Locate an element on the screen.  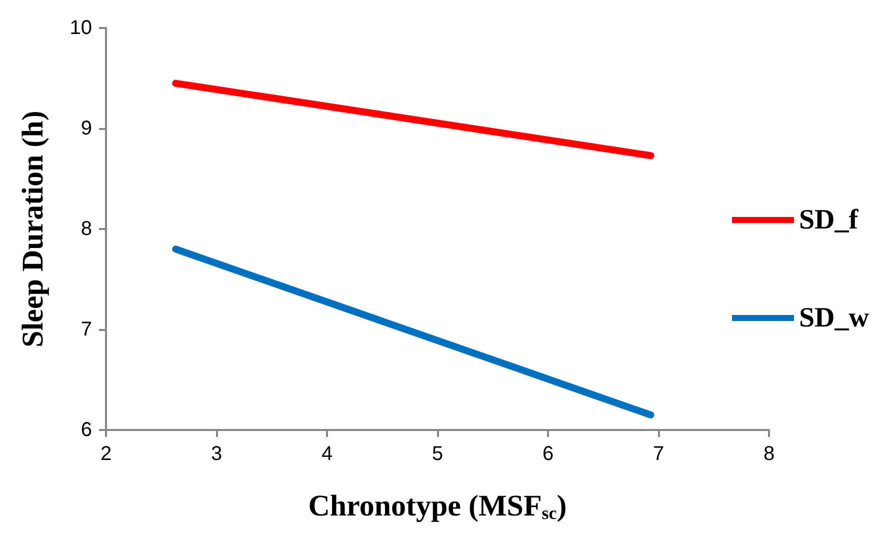
x-tick-label: 8 is located at coordinates (769, 454).